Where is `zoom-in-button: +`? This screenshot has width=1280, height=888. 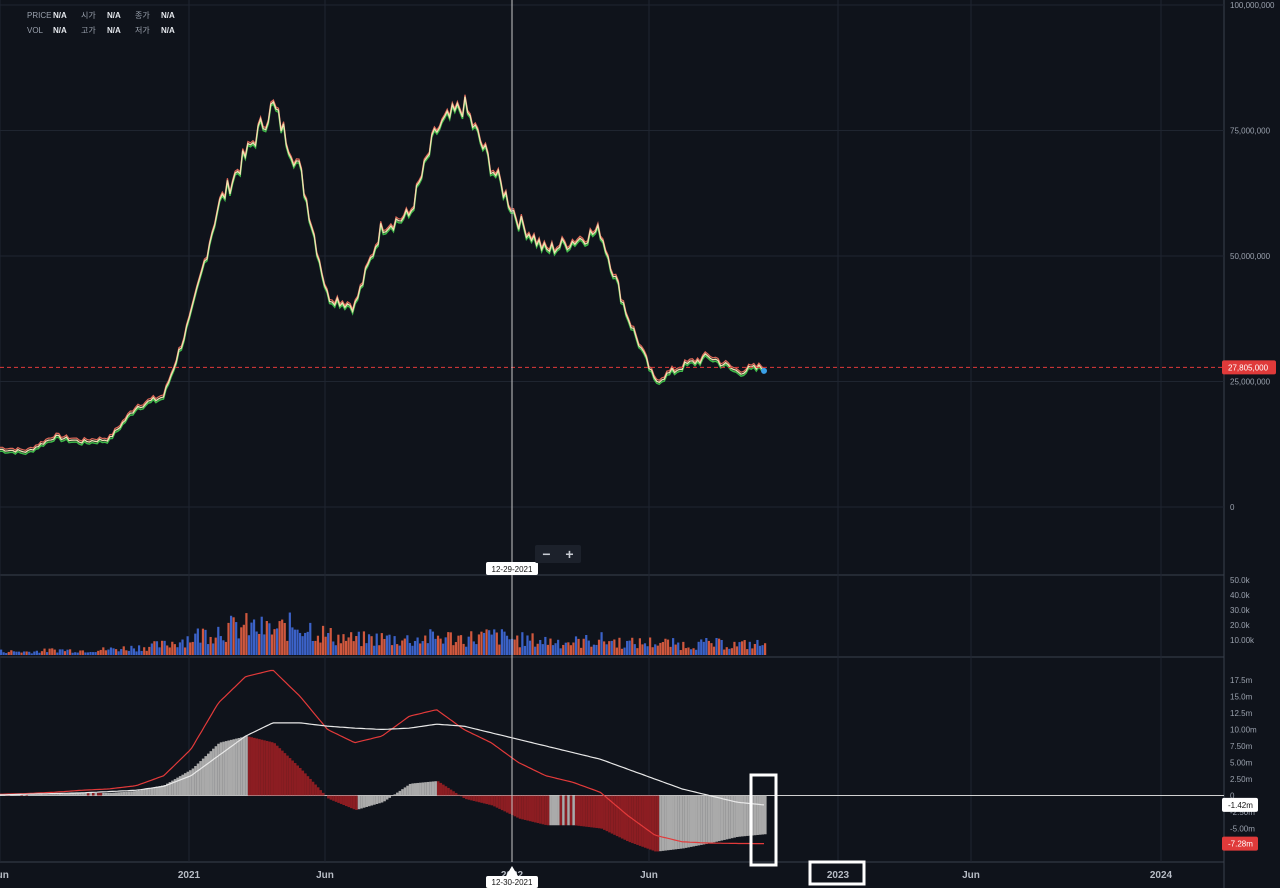 zoom-in-button: + is located at coordinates (569, 554).